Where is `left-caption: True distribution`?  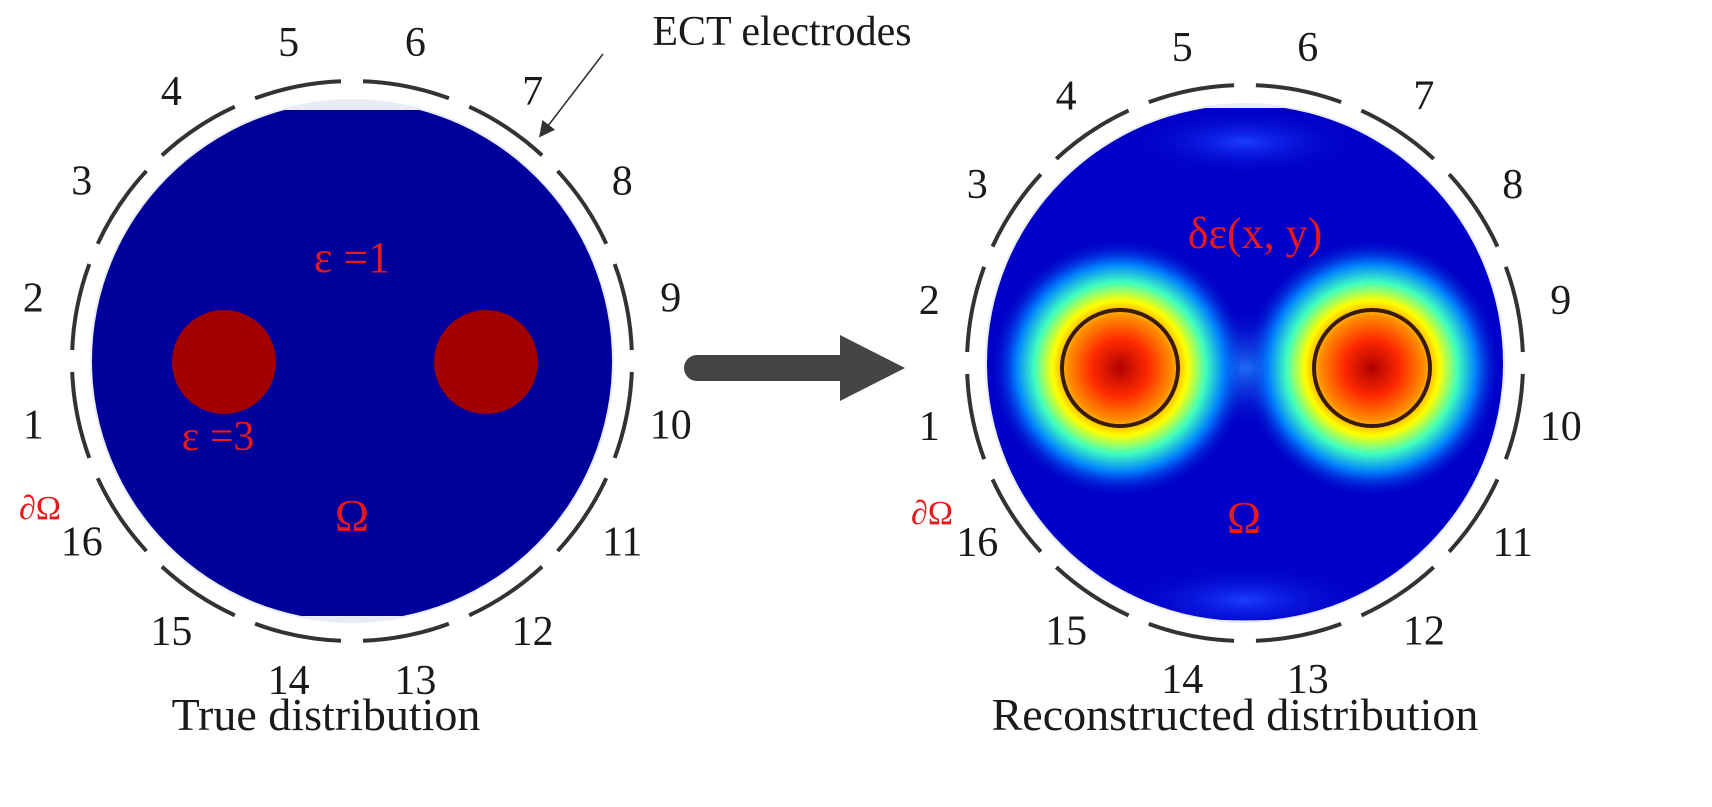 left-caption: True distribution is located at coordinates (326, 714).